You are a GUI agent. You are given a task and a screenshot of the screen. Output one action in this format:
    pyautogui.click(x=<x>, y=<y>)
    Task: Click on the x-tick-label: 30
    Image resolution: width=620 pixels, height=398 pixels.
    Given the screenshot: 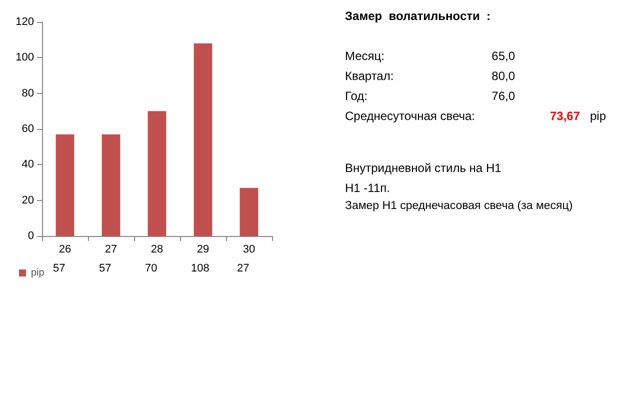 What is the action you would take?
    pyautogui.click(x=249, y=250)
    